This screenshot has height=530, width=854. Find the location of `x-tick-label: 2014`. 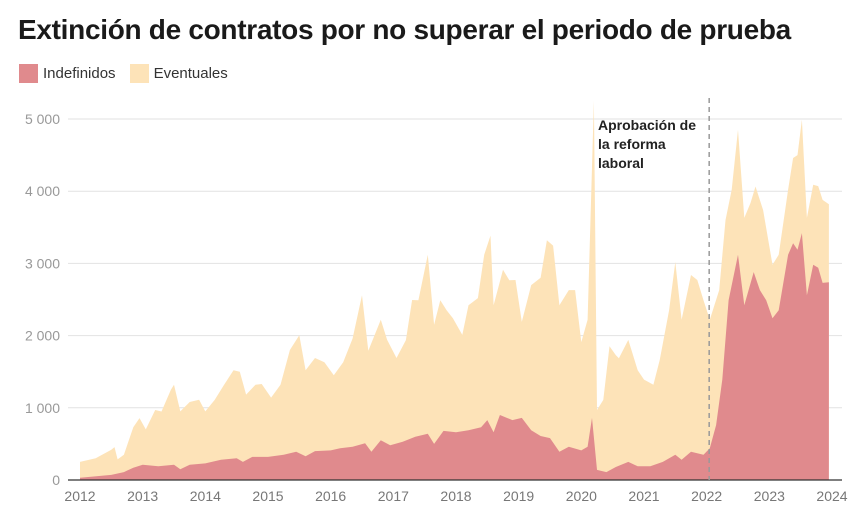

x-tick-label: 2014 is located at coordinates (205, 496).